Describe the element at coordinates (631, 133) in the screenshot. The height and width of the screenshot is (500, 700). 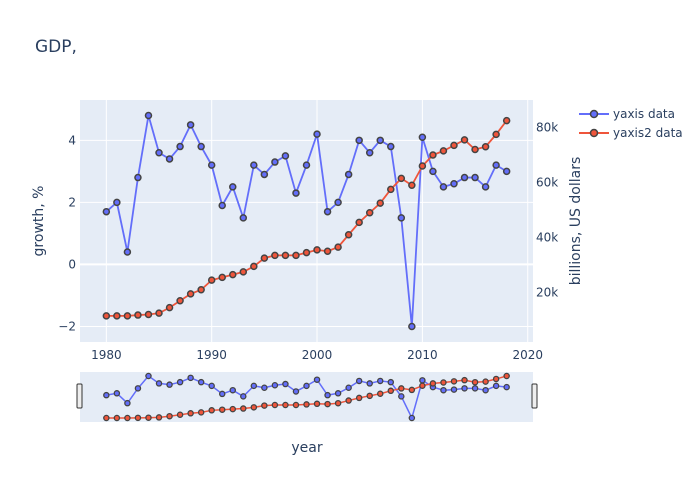
I see `legend-item-yaxis2: yaxis2 data` at that location.